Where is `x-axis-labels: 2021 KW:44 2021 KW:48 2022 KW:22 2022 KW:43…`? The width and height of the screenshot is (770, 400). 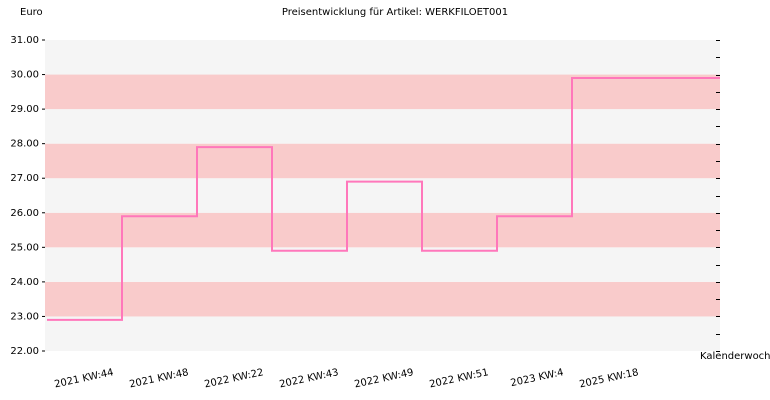 x-axis-labels: 2021 KW:44 2021 KW:48 2022 KW:22 2022 KW:43… is located at coordinates (346, 378).